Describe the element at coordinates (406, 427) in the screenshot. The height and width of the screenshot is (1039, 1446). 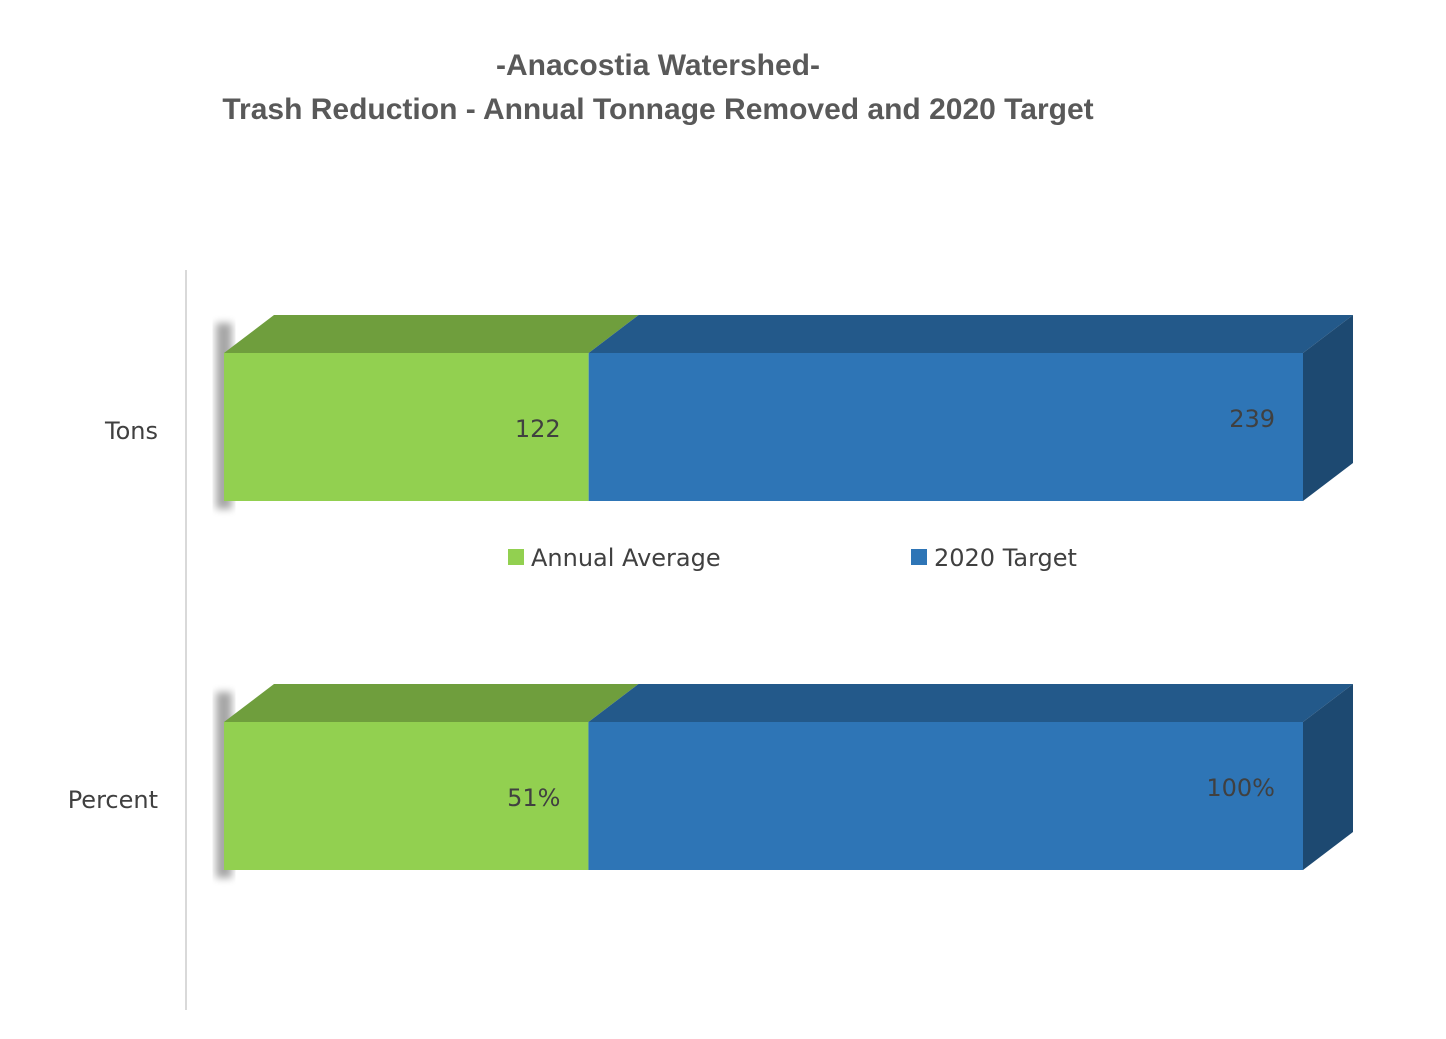
I see `bar-tons-annual-average` at that location.